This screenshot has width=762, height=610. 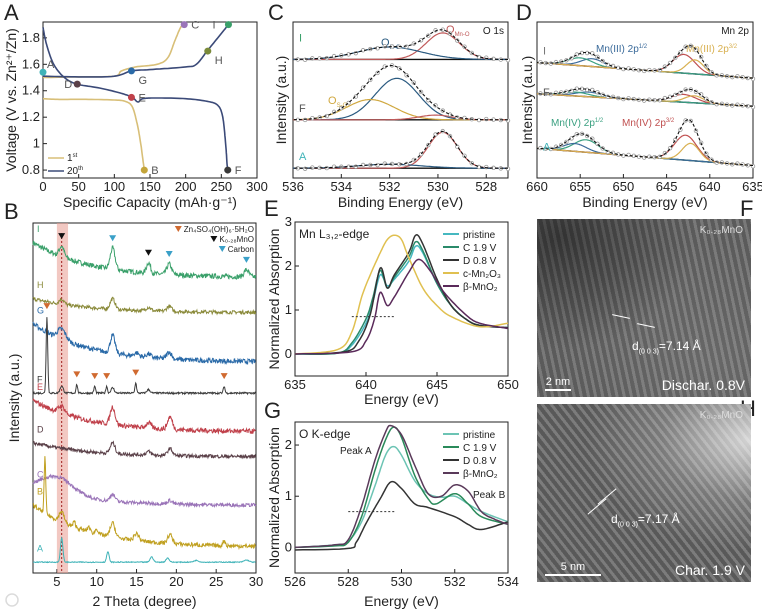 I want to click on x-tick-label: 655, so click(x=580, y=186).